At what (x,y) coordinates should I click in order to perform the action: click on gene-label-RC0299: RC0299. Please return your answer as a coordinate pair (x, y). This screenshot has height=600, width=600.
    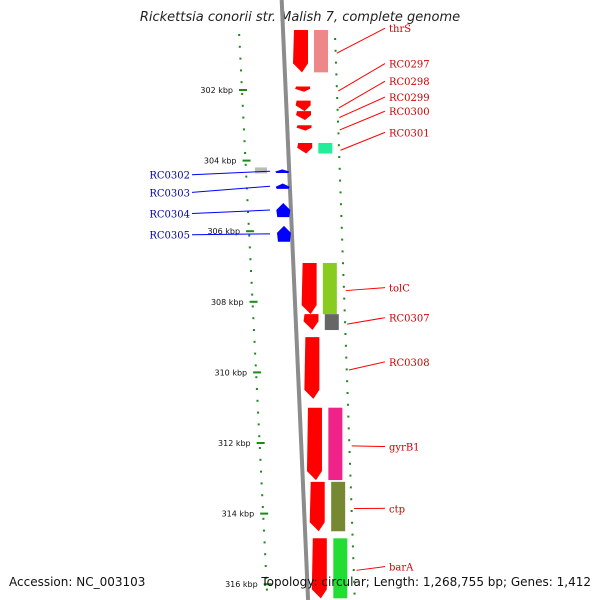
    Looking at the image, I should click on (409, 98).